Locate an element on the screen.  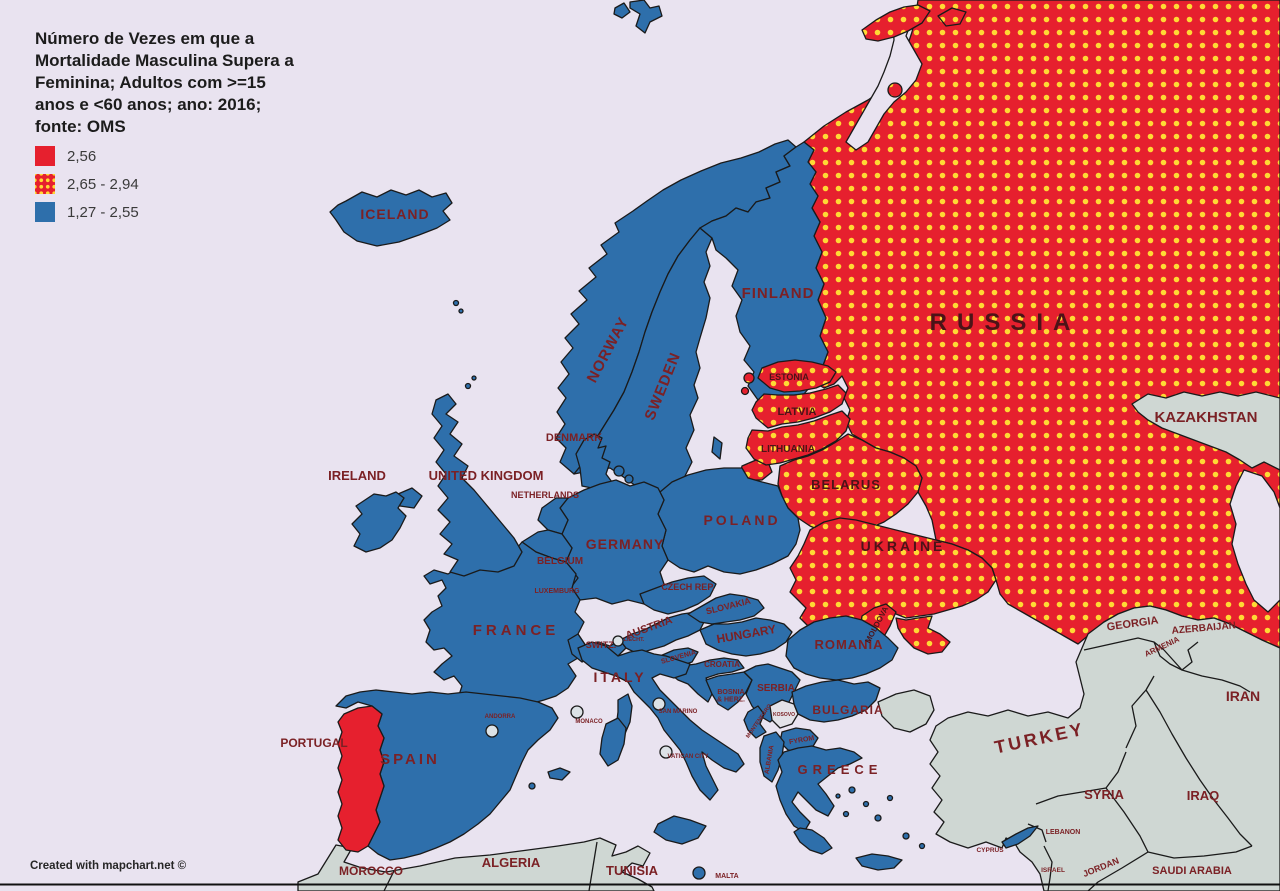
label-latvia: LATVIA is located at coordinates (797, 412).